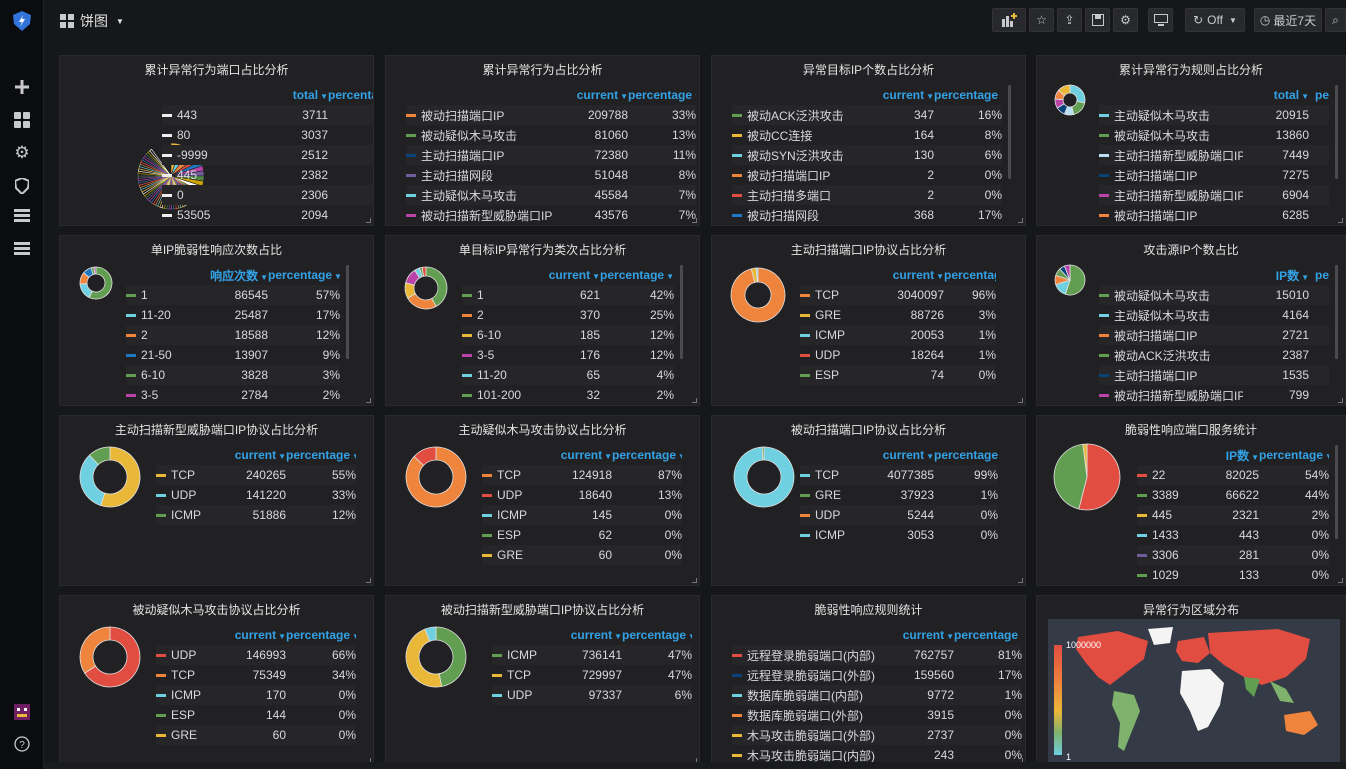 This screenshot has height=769, width=1346. I want to click on sort-percentage-header: pe, so click(1321, 275).